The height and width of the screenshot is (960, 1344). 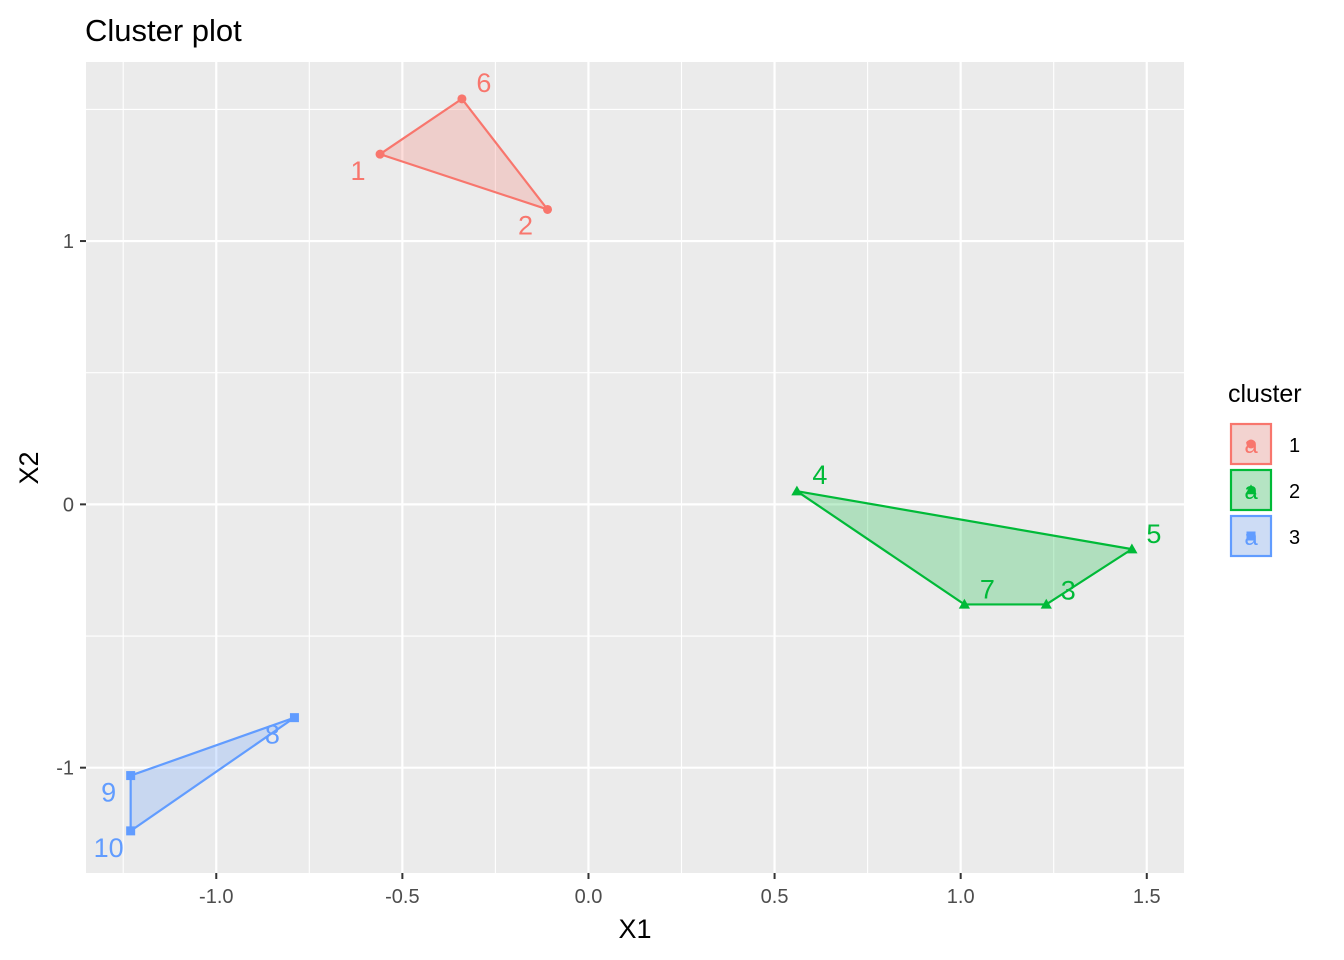 What do you see at coordinates (1294, 492) in the screenshot?
I see `legend-label: 2` at bounding box center [1294, 492].